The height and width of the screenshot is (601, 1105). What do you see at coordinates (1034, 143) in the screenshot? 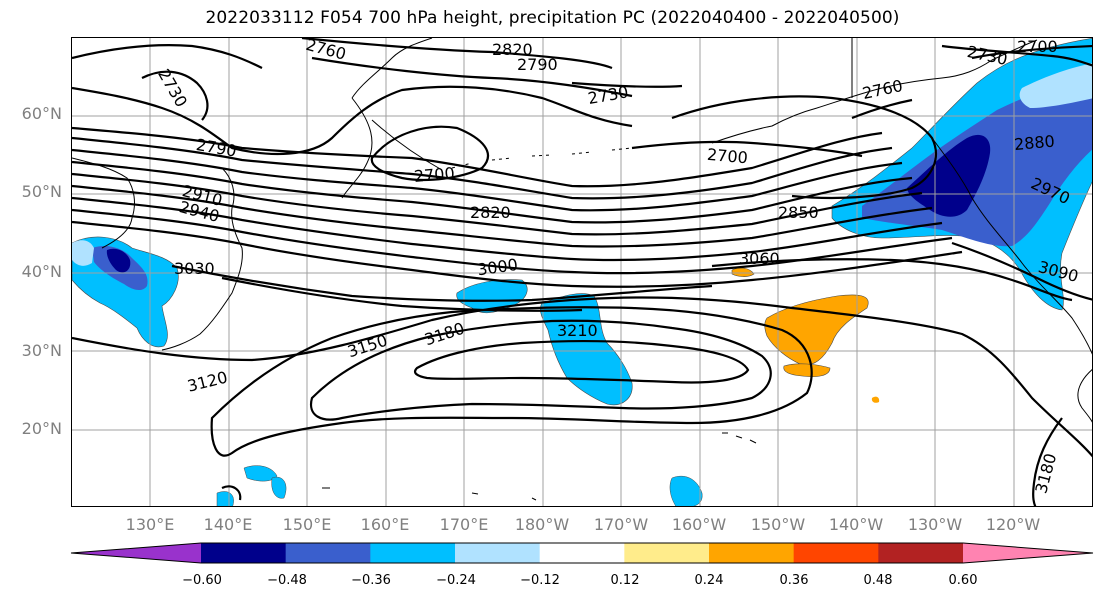
I see `contour-label: 2880` at bounding box center [1034, 143].